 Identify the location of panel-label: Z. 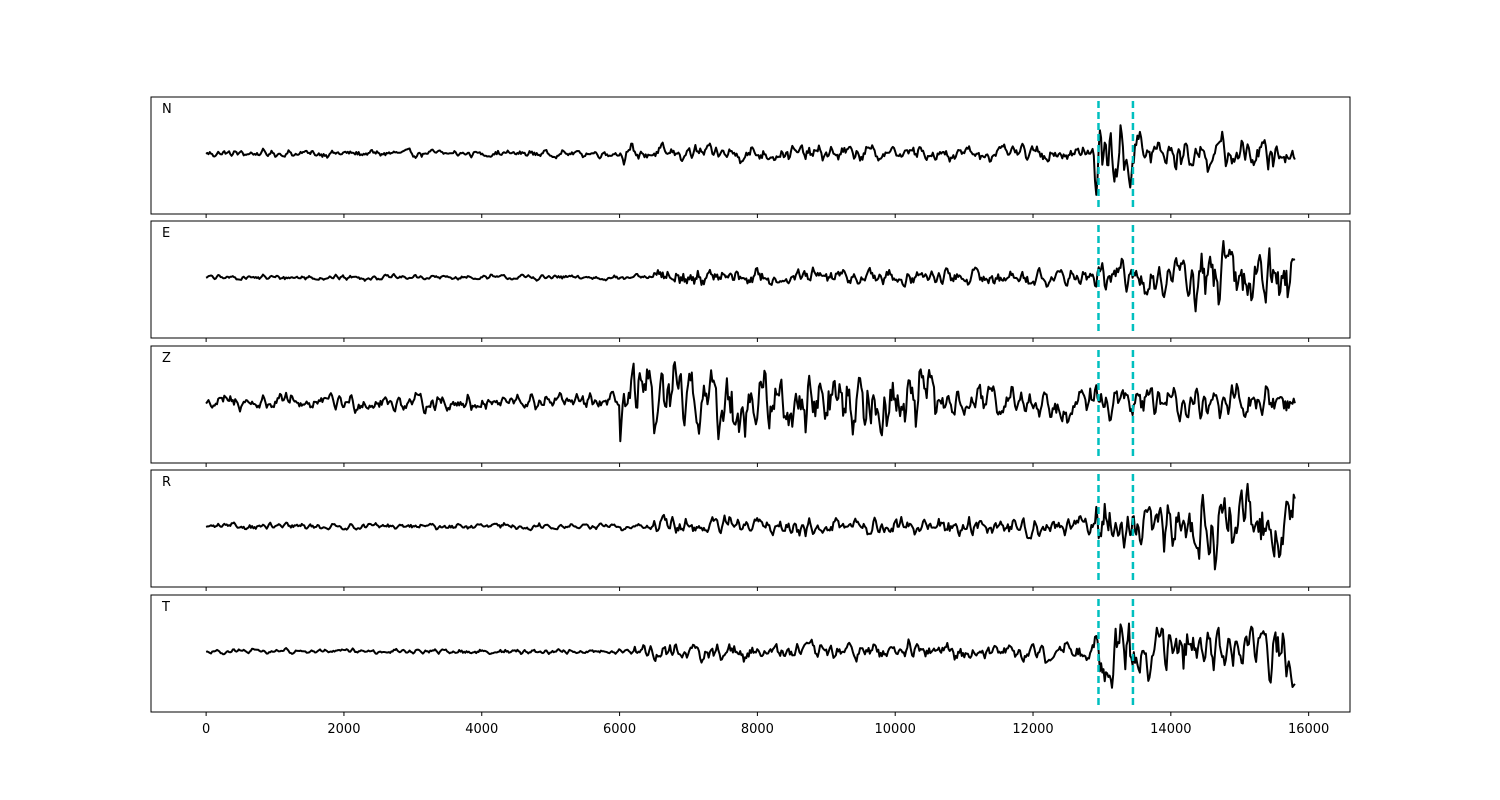
(166, 358).